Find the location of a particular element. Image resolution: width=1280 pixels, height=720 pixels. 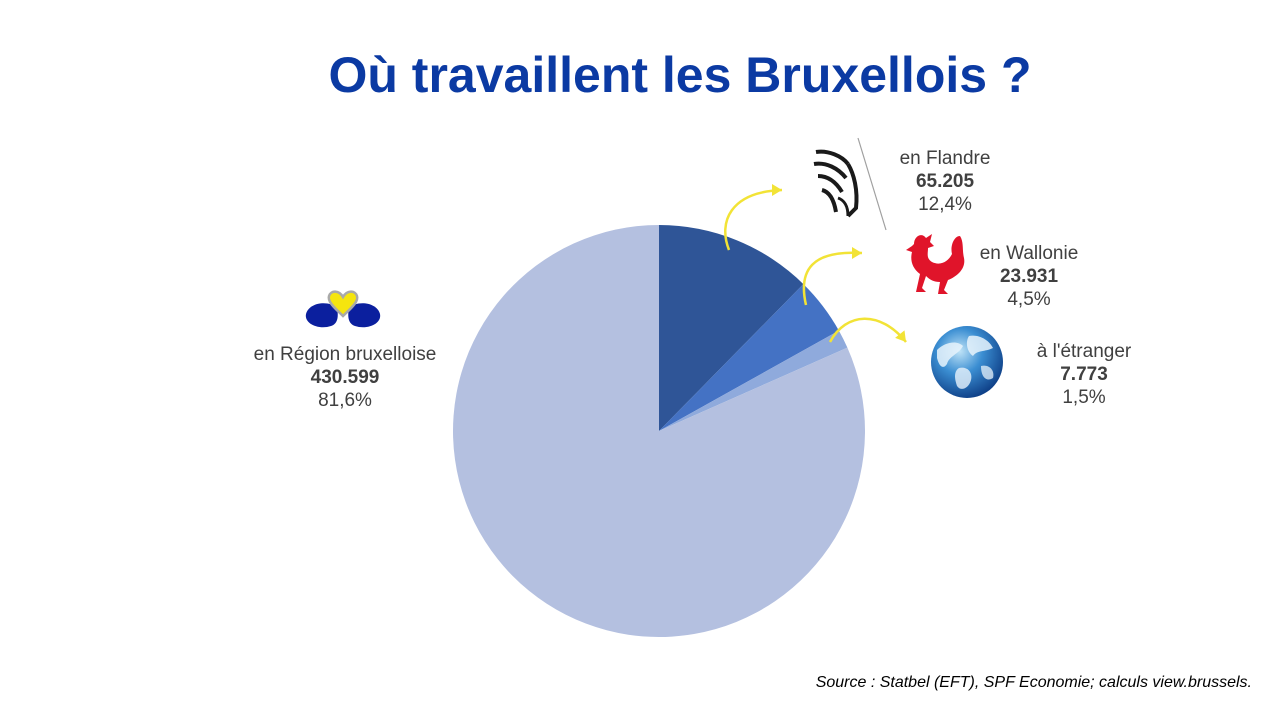

brussels-iris-logo-icon is located at coordinates (343, 309).